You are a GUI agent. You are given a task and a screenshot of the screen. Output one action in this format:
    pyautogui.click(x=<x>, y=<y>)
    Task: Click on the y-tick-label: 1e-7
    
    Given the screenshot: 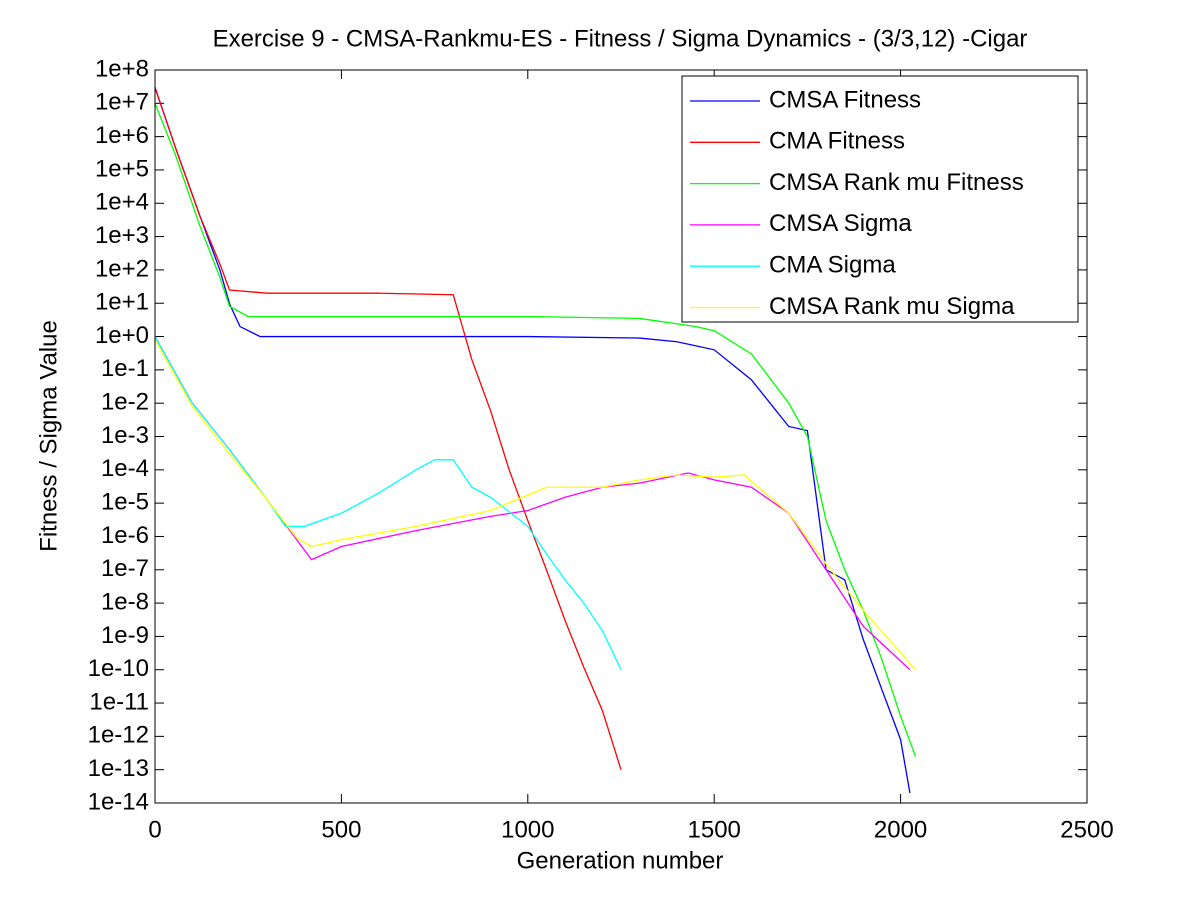 What is the action you would take?
    pyautogui.click(x=125, y=568)
    